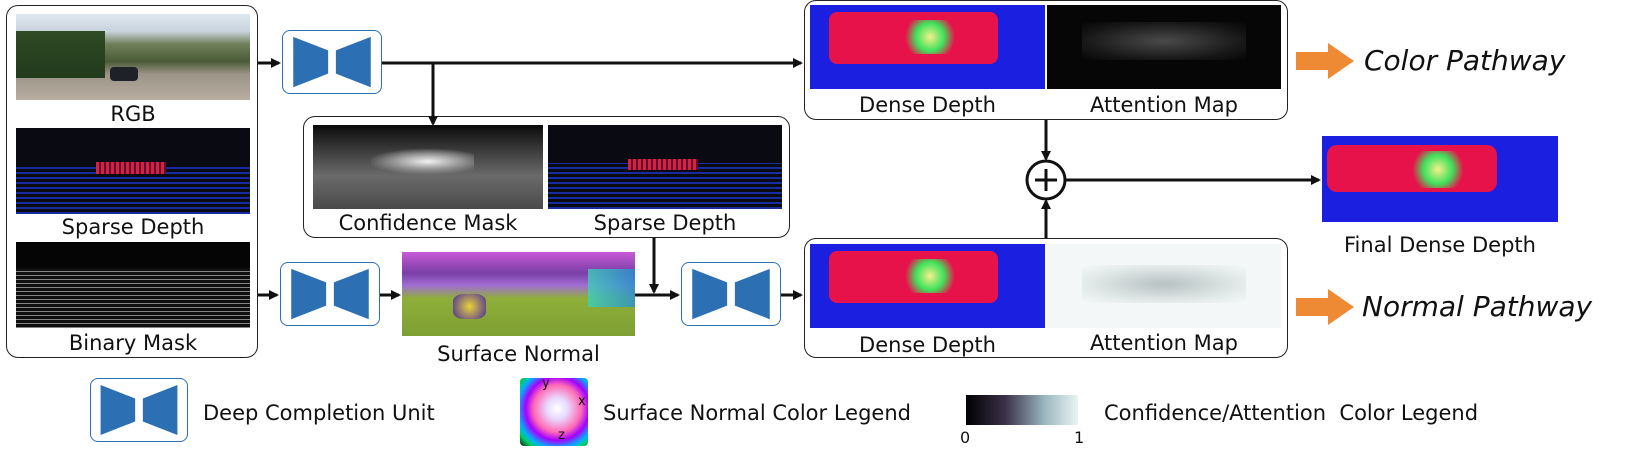 The width and height of the screenshot is (1633, 470). I want to click on confidence-legend-label: Confidence/Attention Color Legend, so click(1291, 413).